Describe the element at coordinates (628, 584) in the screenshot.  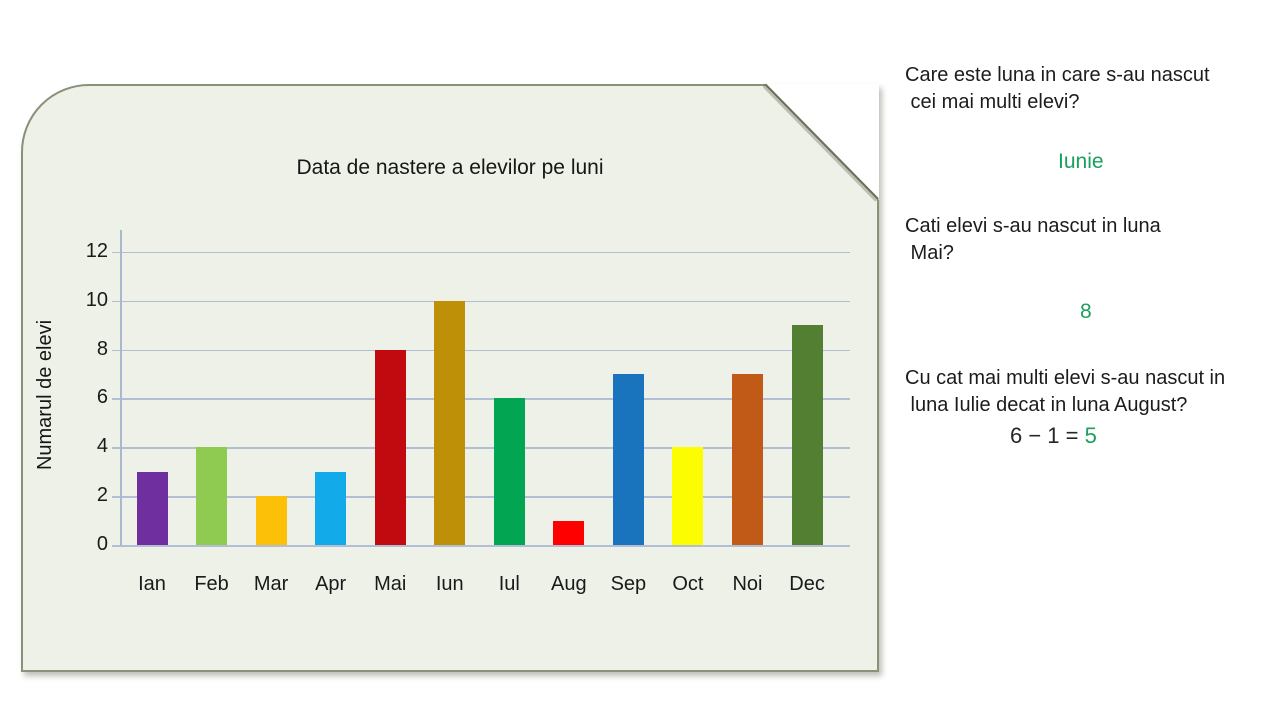
I see `x-tick-label-Sep: Sep` at that location.